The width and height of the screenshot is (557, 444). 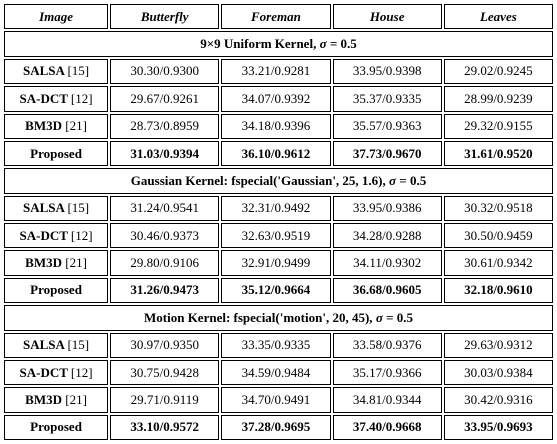 I want to click on result-cell: 33.95/0.9693, so click(x=498, y=427).